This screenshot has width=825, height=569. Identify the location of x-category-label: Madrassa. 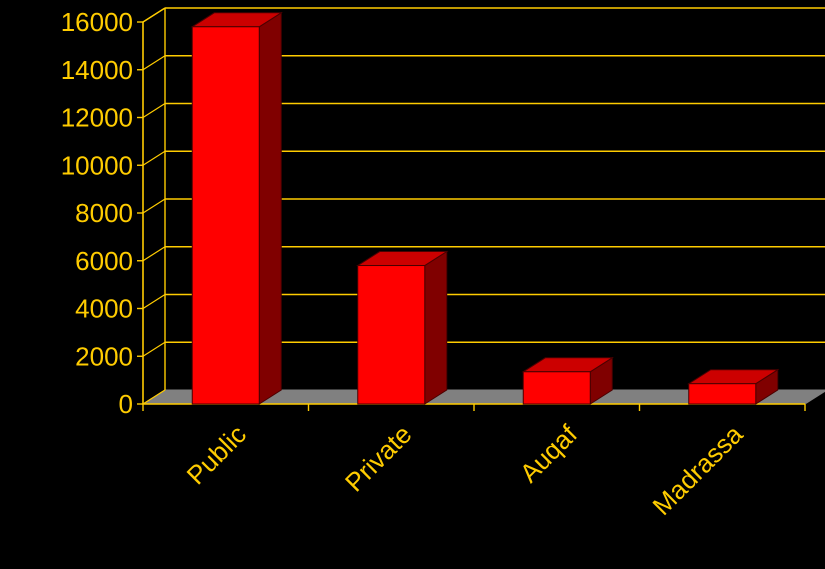
(698, 470).